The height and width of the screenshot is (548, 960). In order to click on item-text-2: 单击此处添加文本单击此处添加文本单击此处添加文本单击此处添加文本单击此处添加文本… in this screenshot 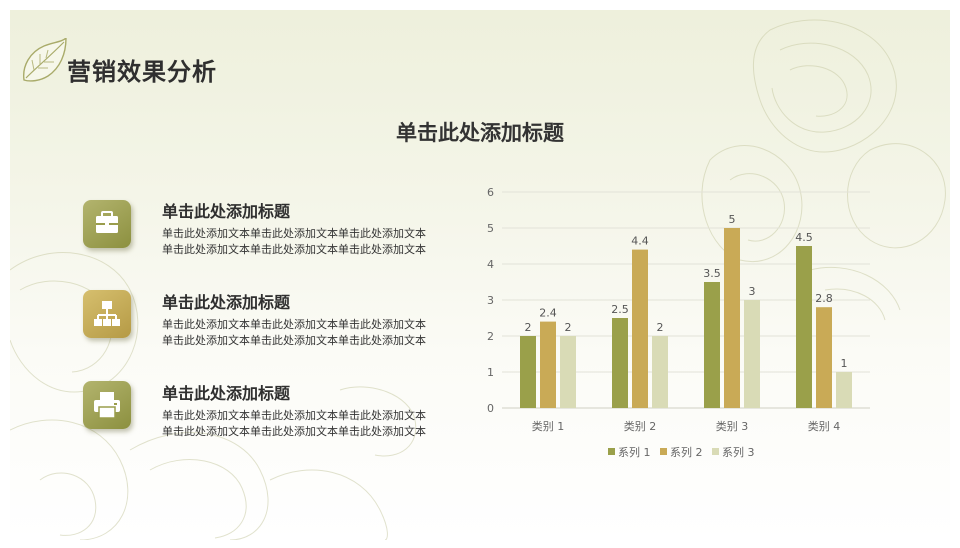, I will do `click(294, 332)`.